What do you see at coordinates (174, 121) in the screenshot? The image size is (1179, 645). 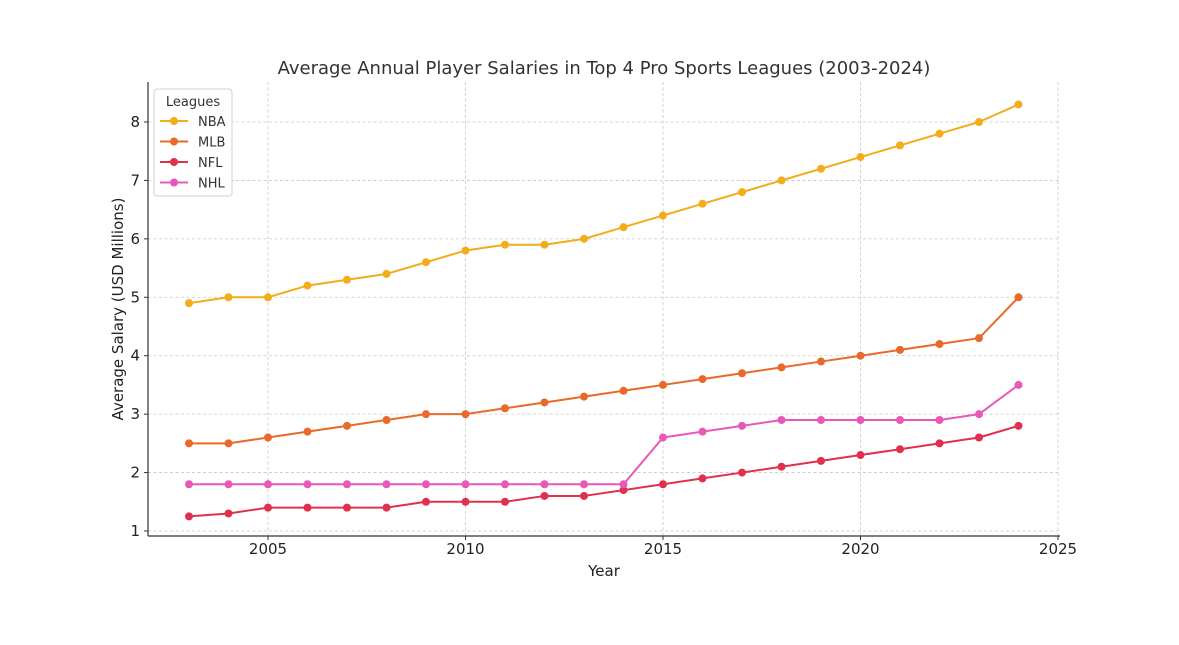 I see `legend-marker-nba` at bounding box center [174, 121].